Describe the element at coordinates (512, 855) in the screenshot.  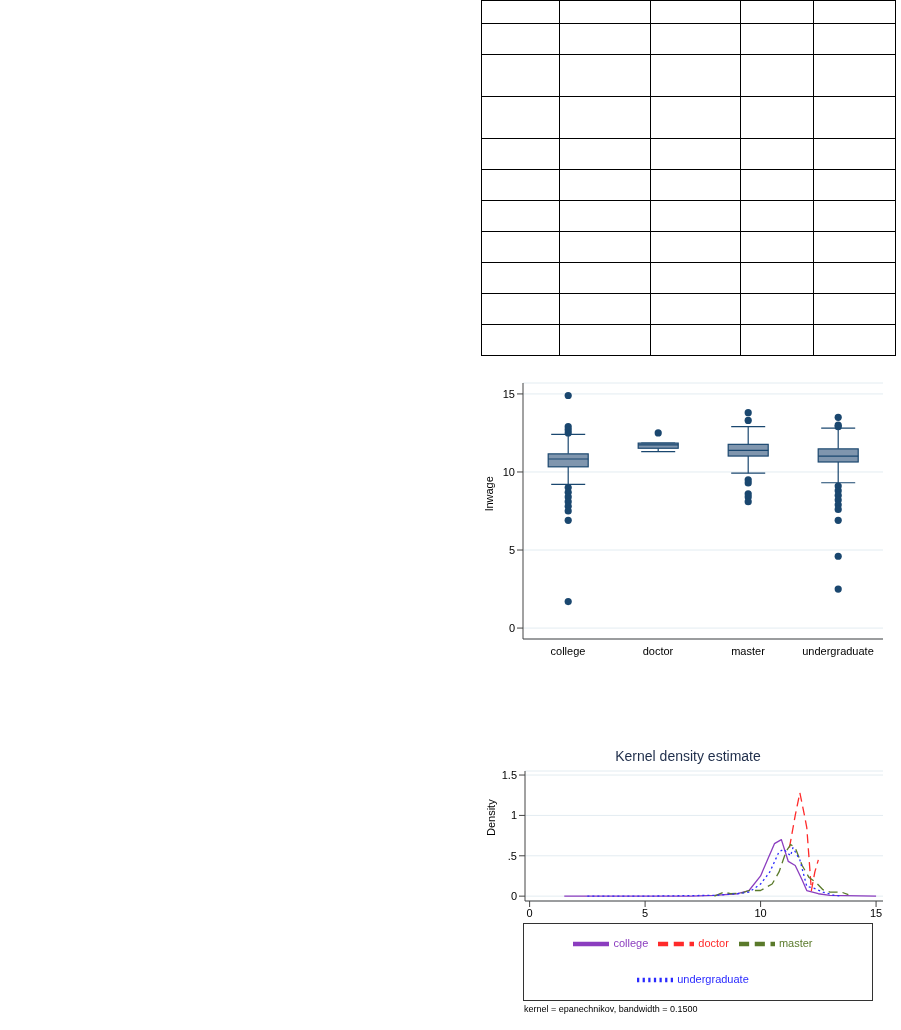
I see `y-tick-label: .5` at that location.